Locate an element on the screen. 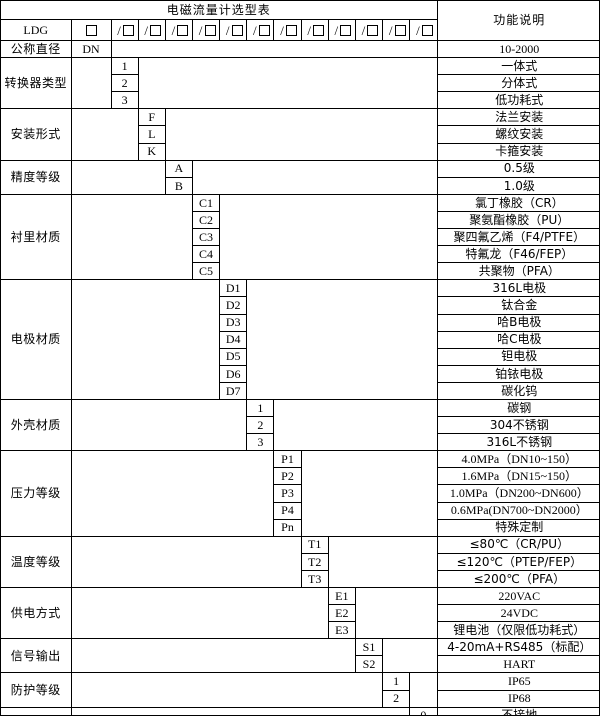  code-cell: B is located at coordinates (178, 185).